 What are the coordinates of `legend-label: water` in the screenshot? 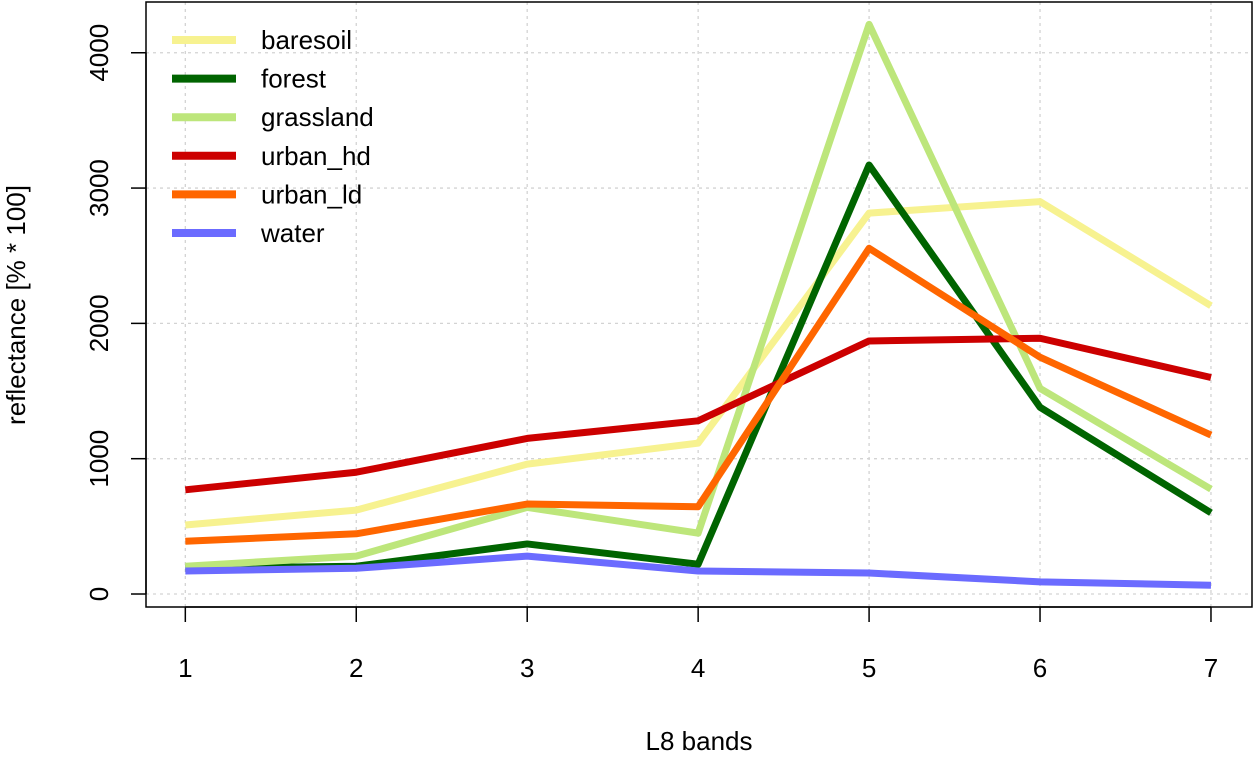 It's located at (292, 233).